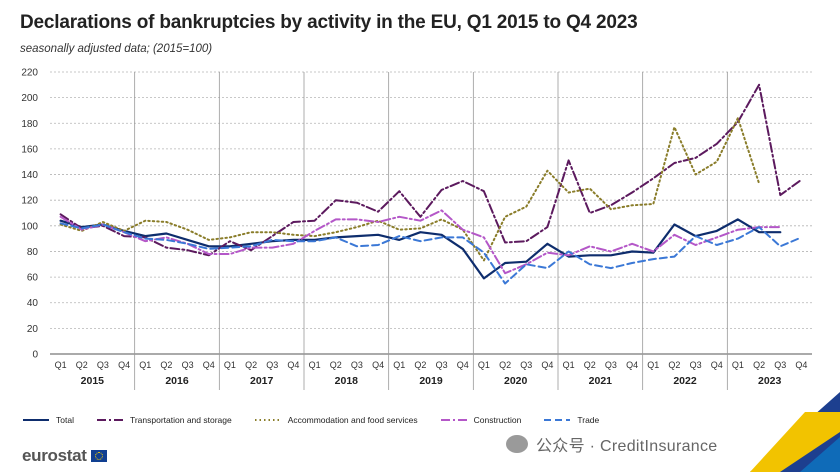  Describe the element at coordinates (29, 73) in the screenshot. I see `y-tick-label: 220` at that location.